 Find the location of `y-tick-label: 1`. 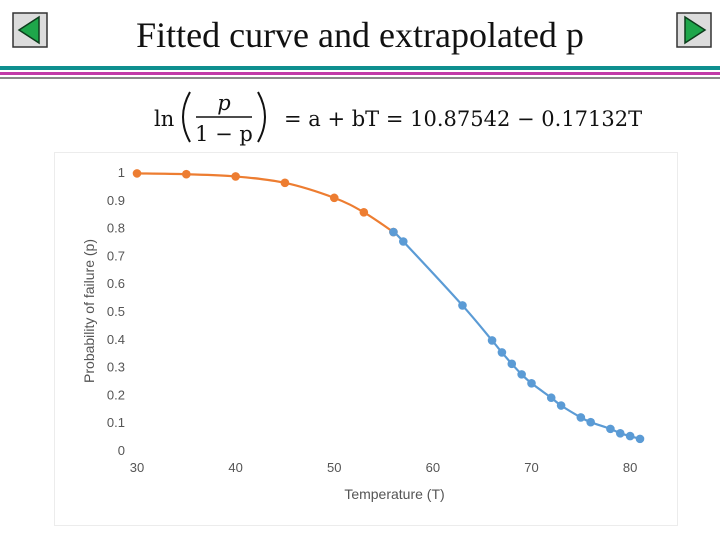

y-tick-label: 1 is located at coordinates (121, 172).